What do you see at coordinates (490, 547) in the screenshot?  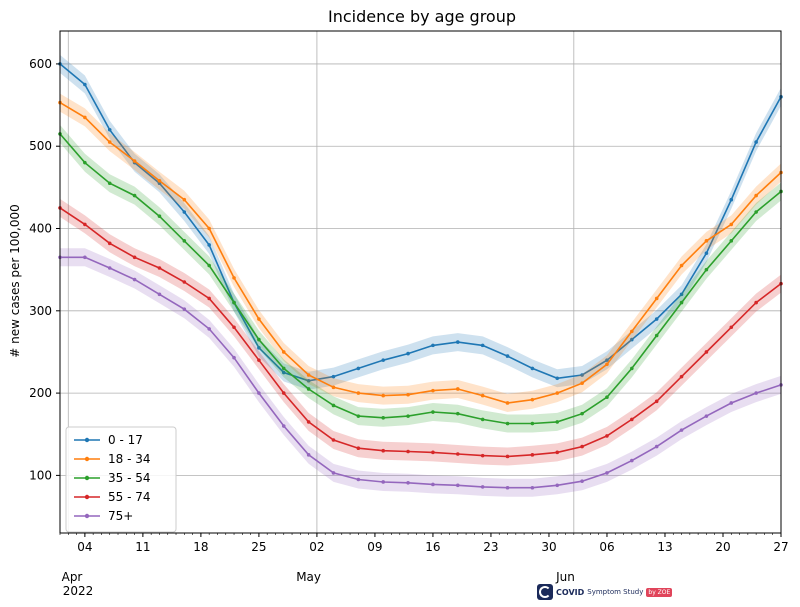 I see `x-tick-label: 23` at bounding box center [490, 547].